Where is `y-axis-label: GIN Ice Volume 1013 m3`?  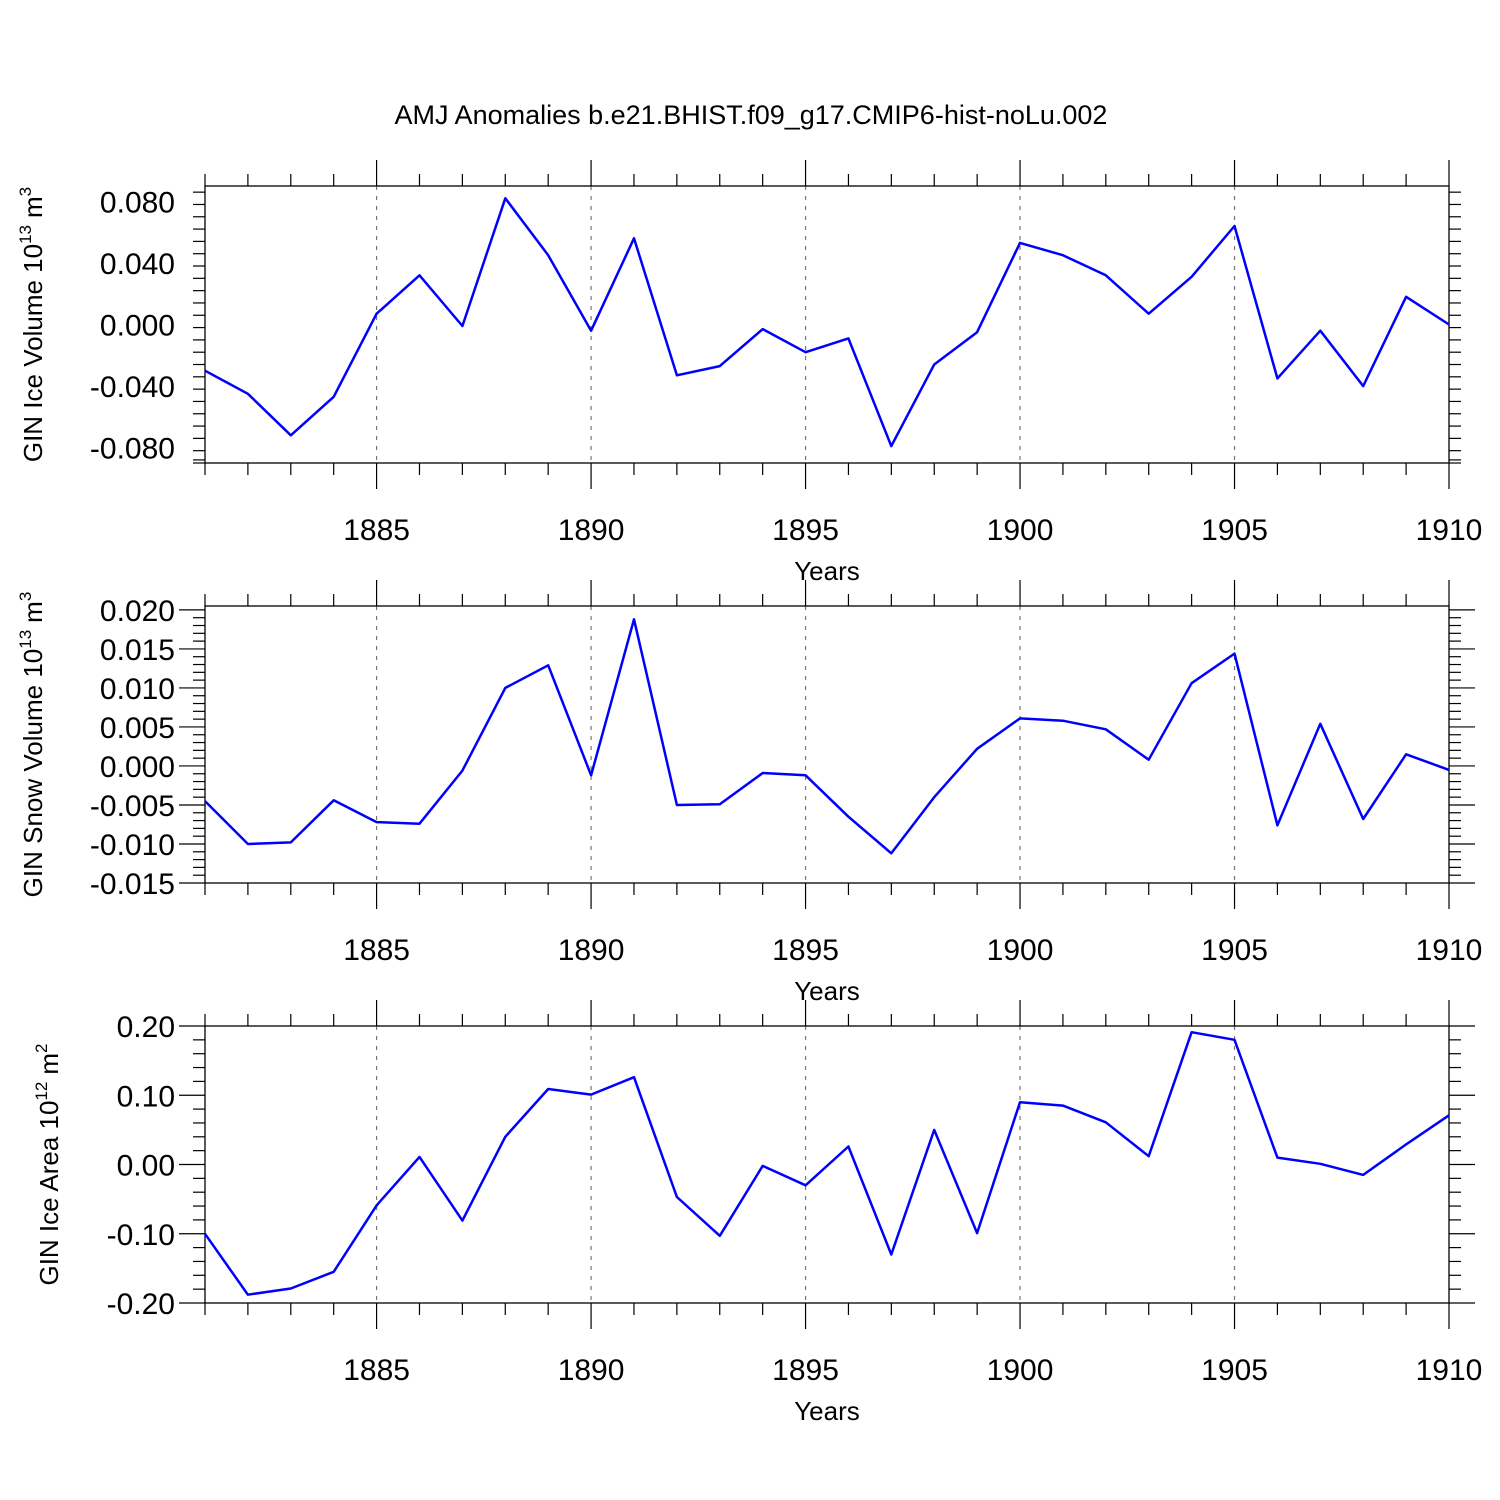 y-axis-label: GIN Ice Volume 1013 m3 is located at coordinates (32, 324).